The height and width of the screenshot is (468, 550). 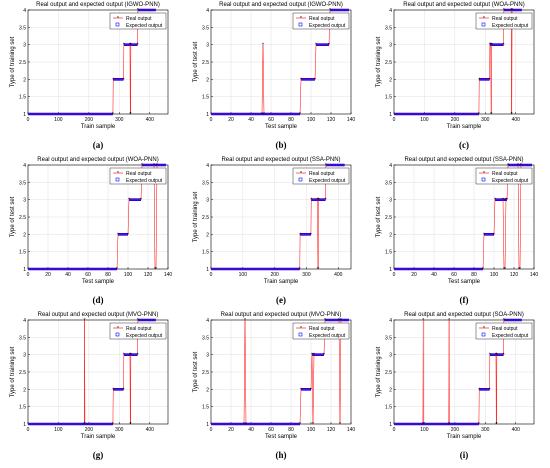 What do you see at coordinates (311, 430) in the screenshot?
I see `x-tick-label: 100` at bounding box center [311, 430].